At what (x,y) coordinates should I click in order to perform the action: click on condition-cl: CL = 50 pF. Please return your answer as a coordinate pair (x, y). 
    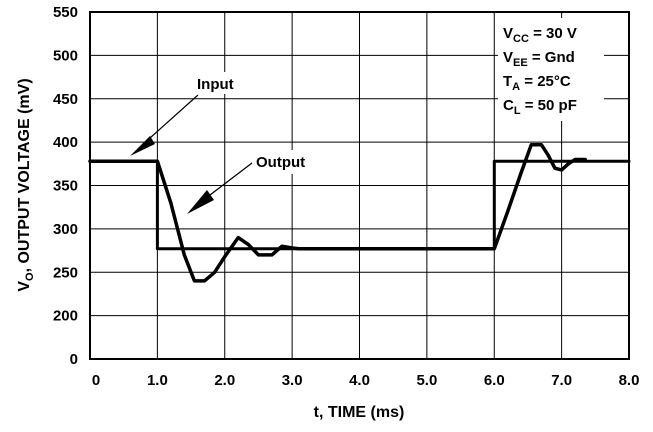
    Looking at the image, I should click on (540, 107).